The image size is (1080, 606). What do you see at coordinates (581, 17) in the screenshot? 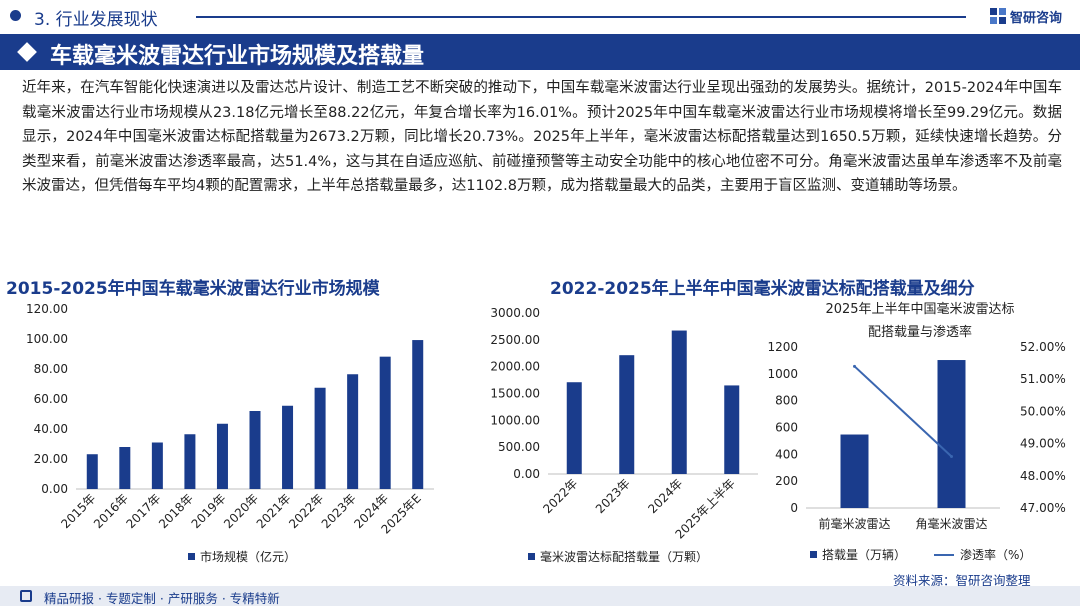
I see `section-divider` at bounding box center [581, 17].